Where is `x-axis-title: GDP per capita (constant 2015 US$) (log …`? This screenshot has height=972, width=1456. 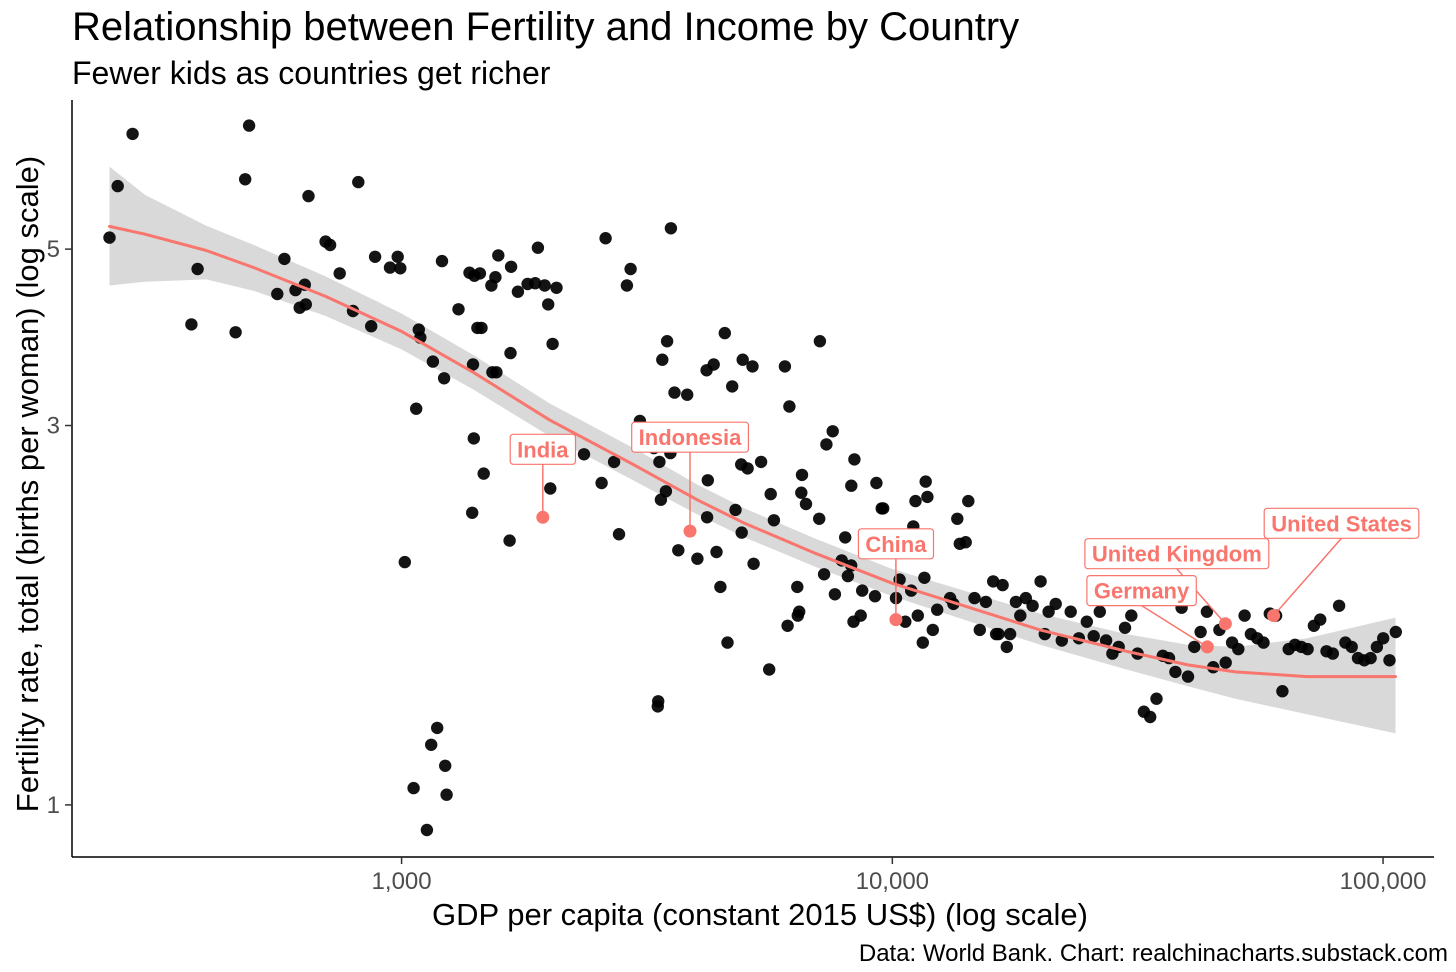 x-axis-title: GDP per capita (constant 2015 US$) (log … is located at coordinates (760, 914).